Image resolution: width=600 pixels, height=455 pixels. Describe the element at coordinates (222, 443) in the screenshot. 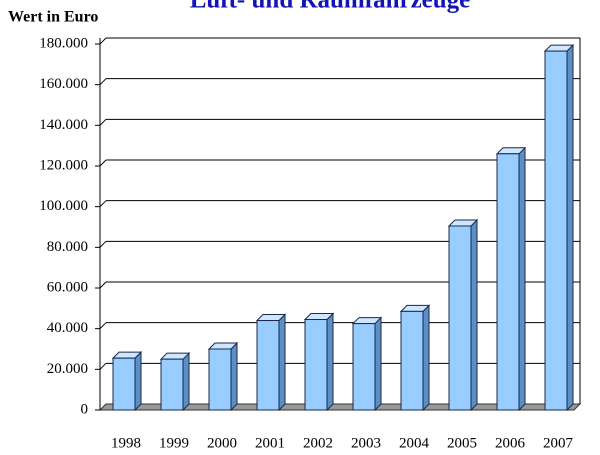

I see `x-tick-label: 2000` at that location.